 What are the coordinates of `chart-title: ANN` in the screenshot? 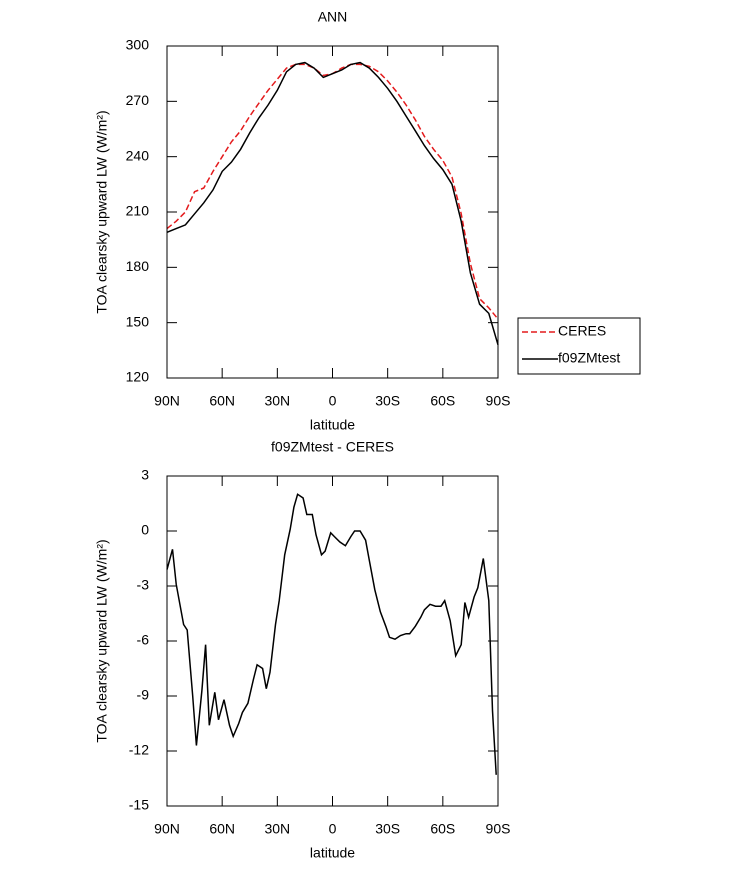 It's located at (333, 17).